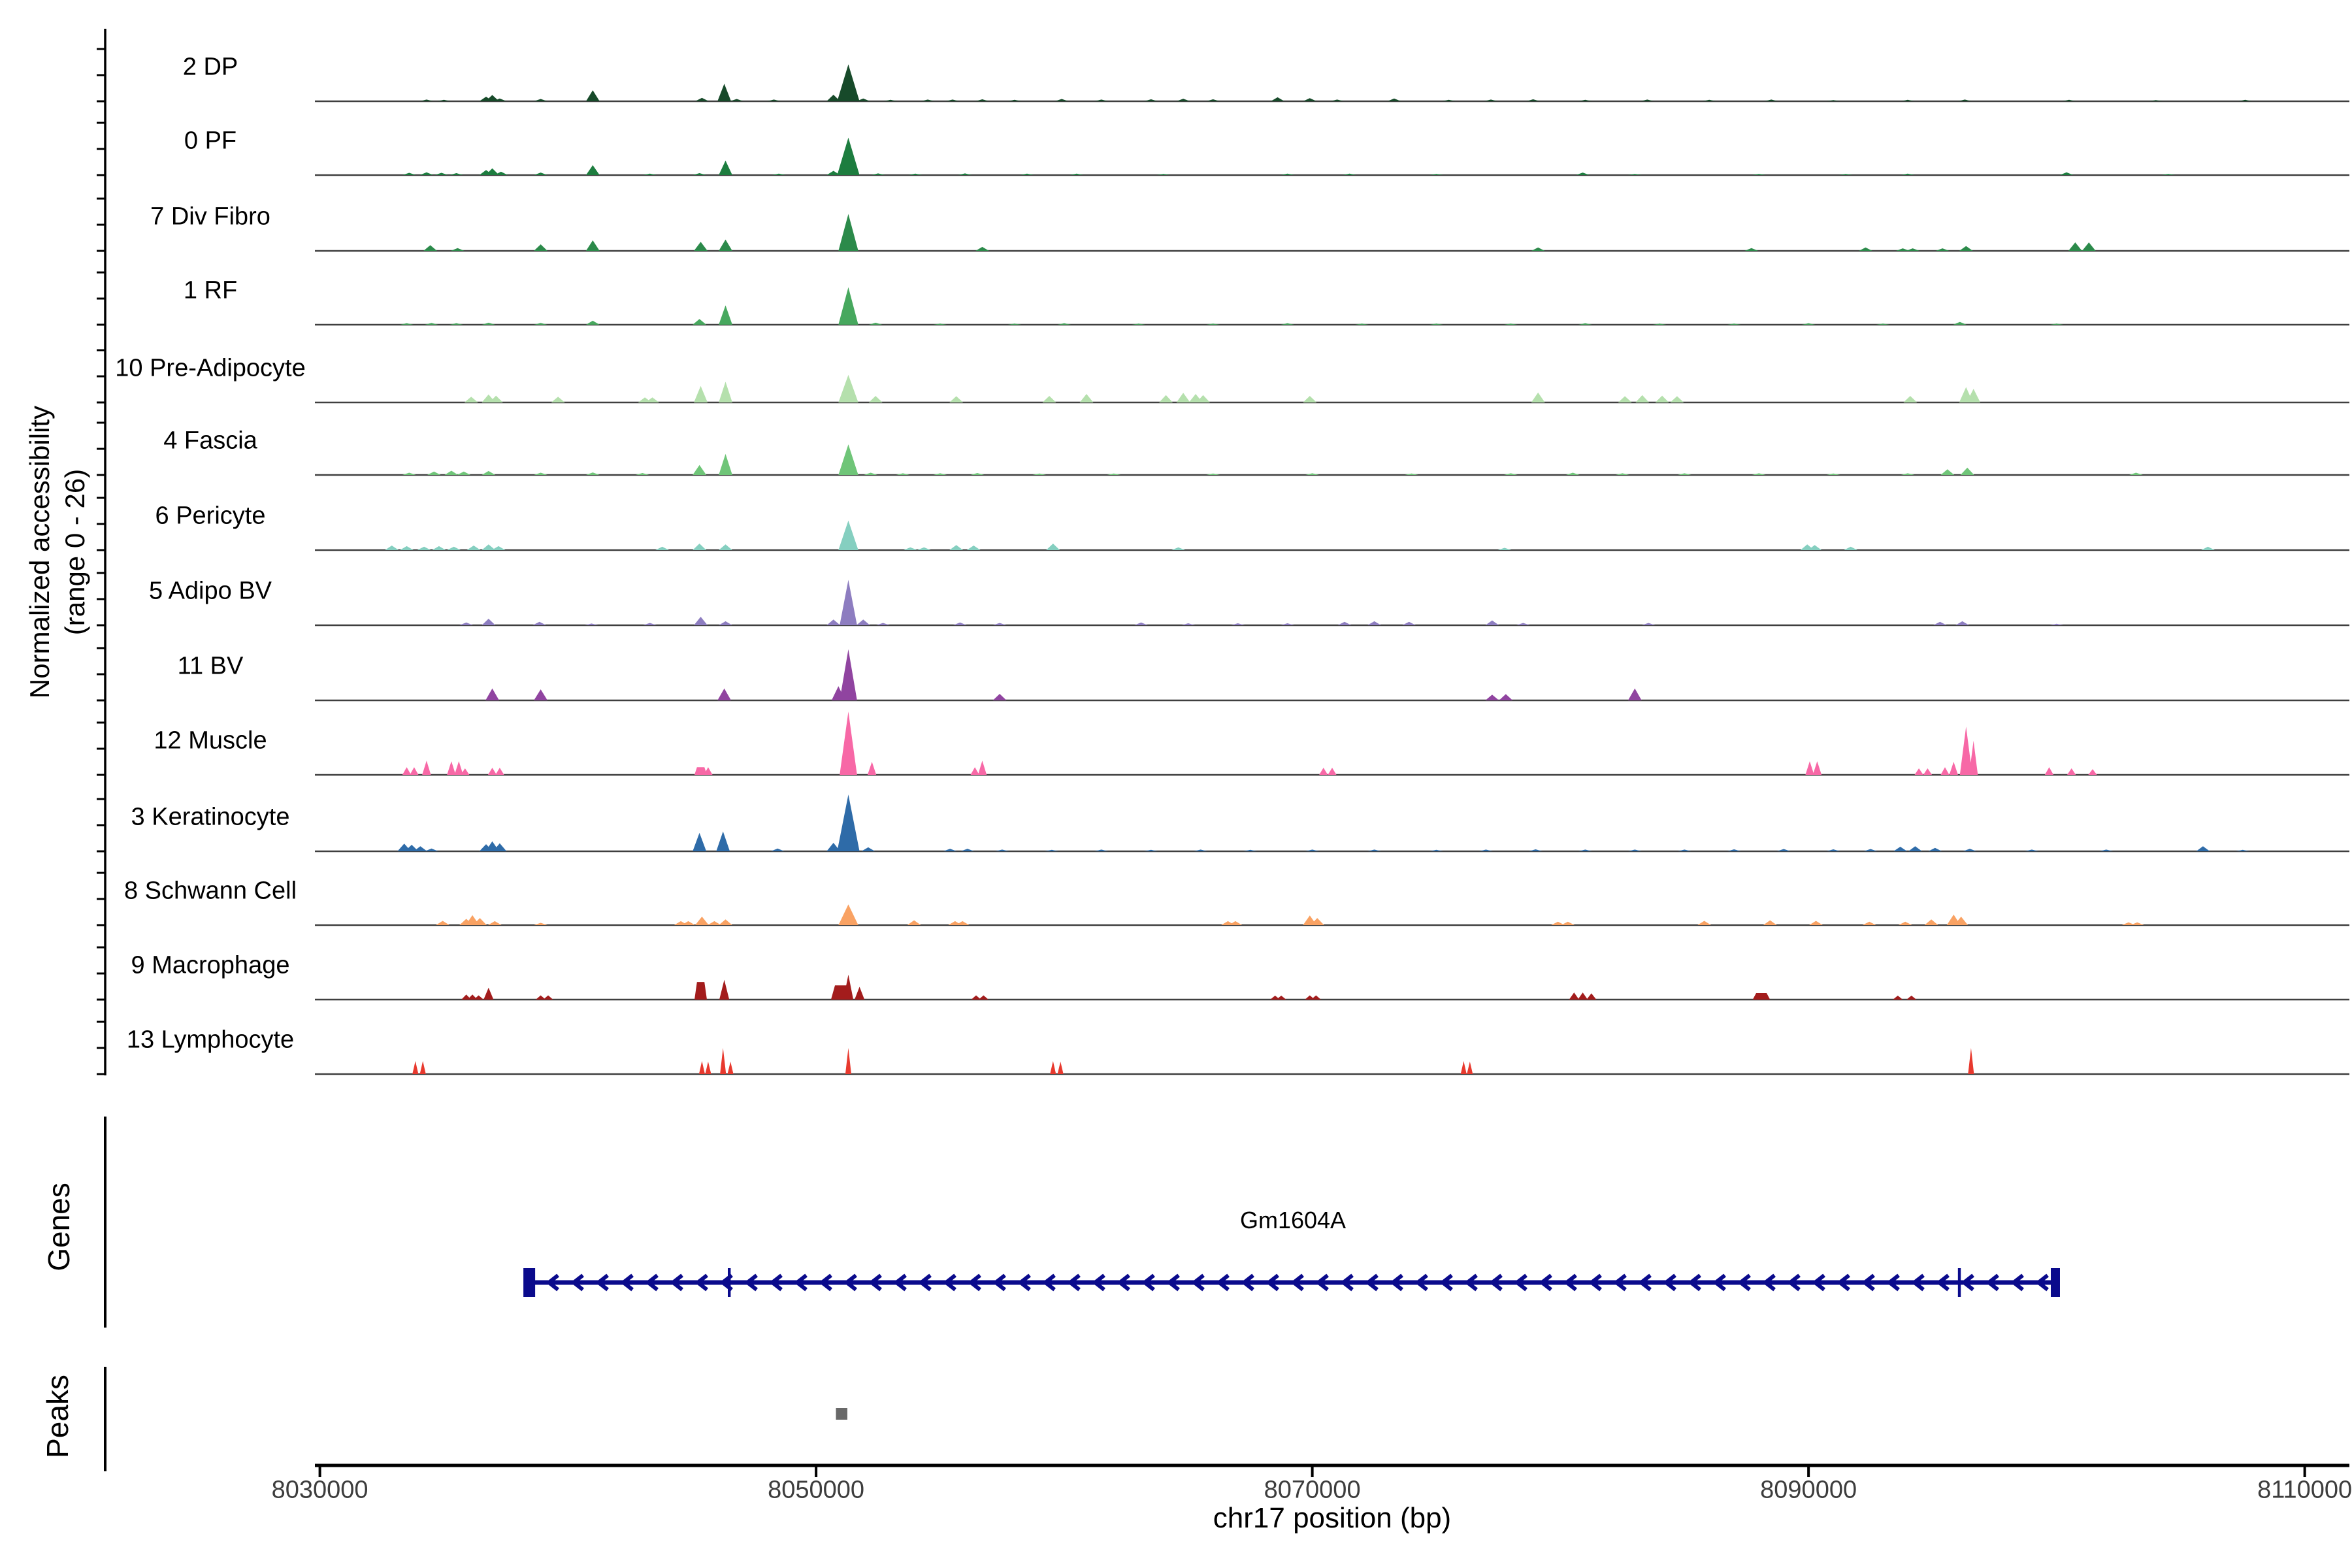 The image size is (2352, 1568). I want to click on track-label-1-rf: 1 RF, so click(210, 290).